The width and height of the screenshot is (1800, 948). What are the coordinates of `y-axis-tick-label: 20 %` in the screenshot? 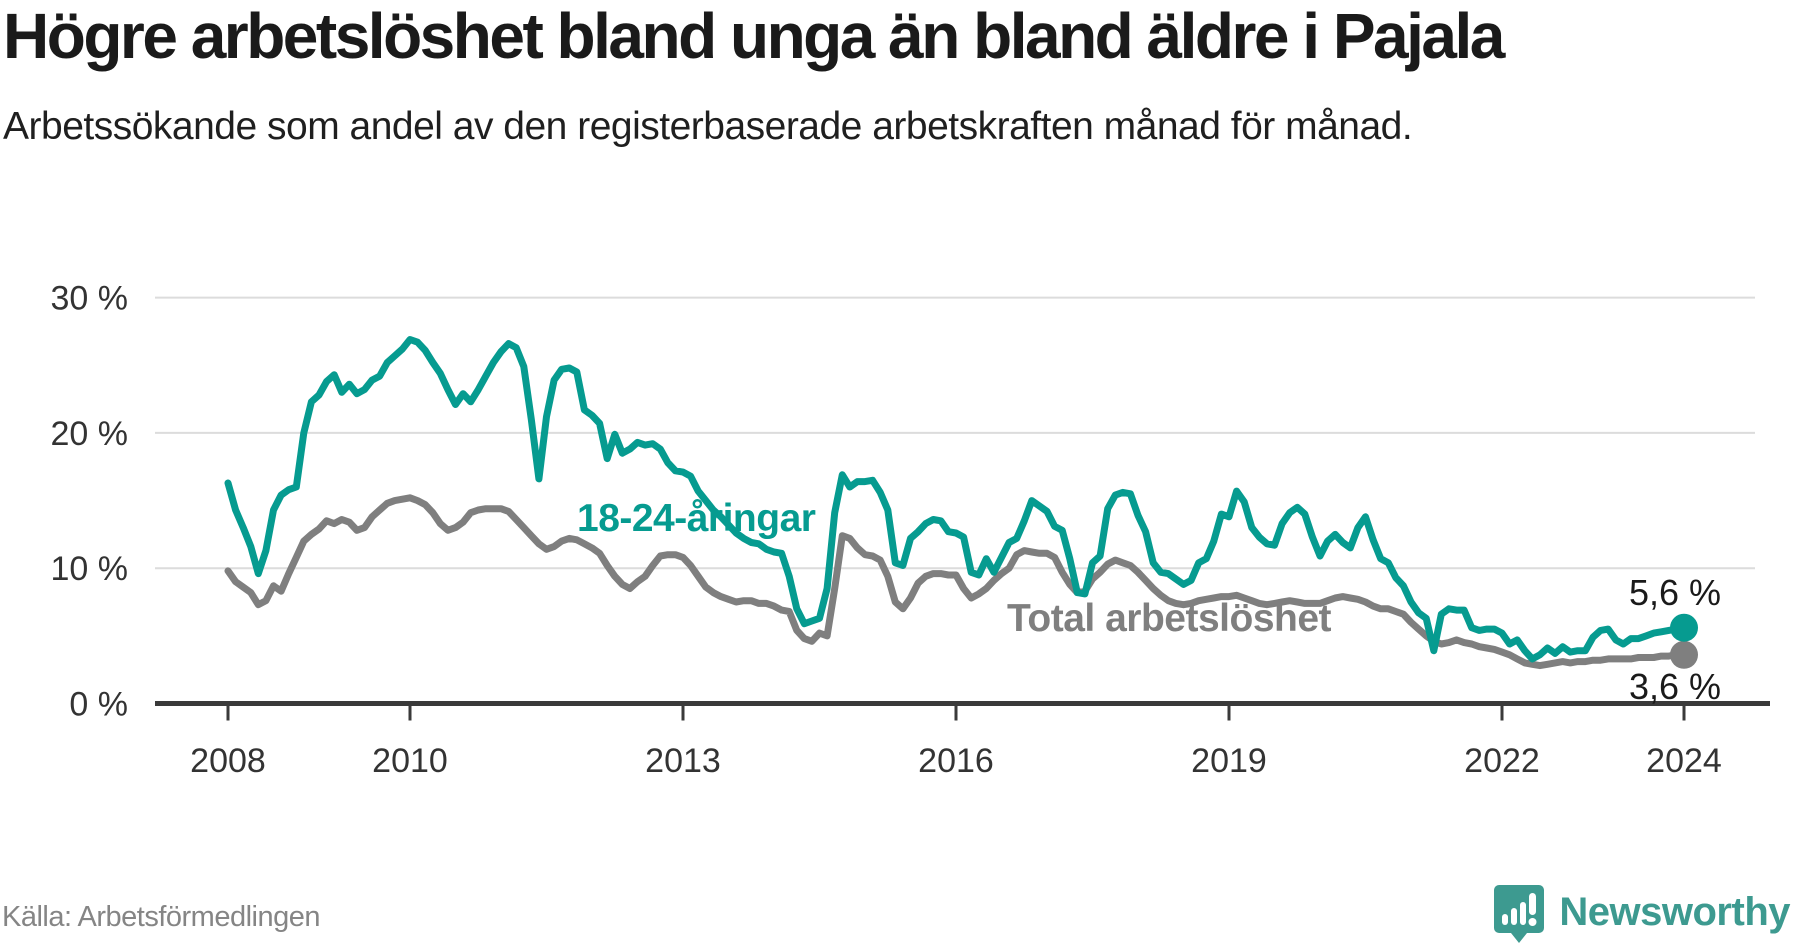 It's located at (90, 434).